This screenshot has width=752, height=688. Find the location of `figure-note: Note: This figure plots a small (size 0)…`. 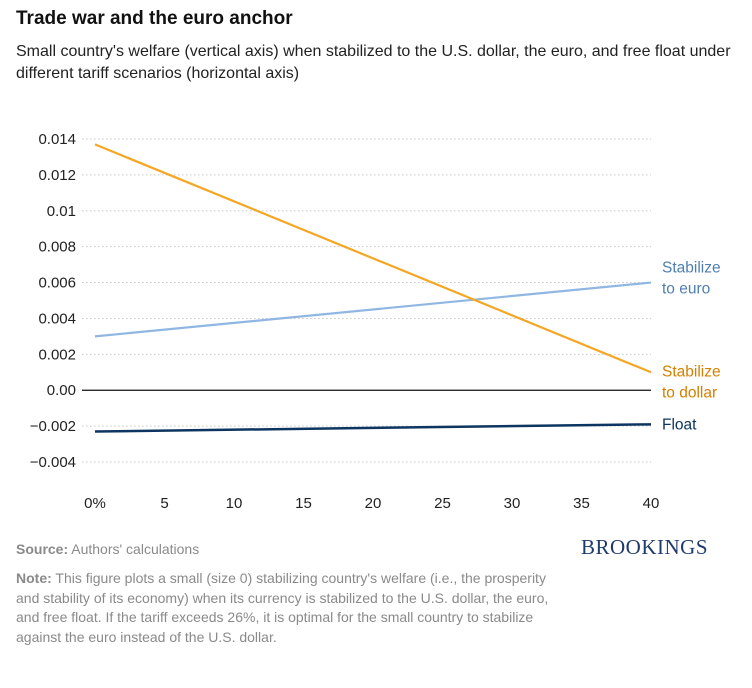

figure-note: Note: This figure plots a small (size 0)… is located at coordinates (286, 608).